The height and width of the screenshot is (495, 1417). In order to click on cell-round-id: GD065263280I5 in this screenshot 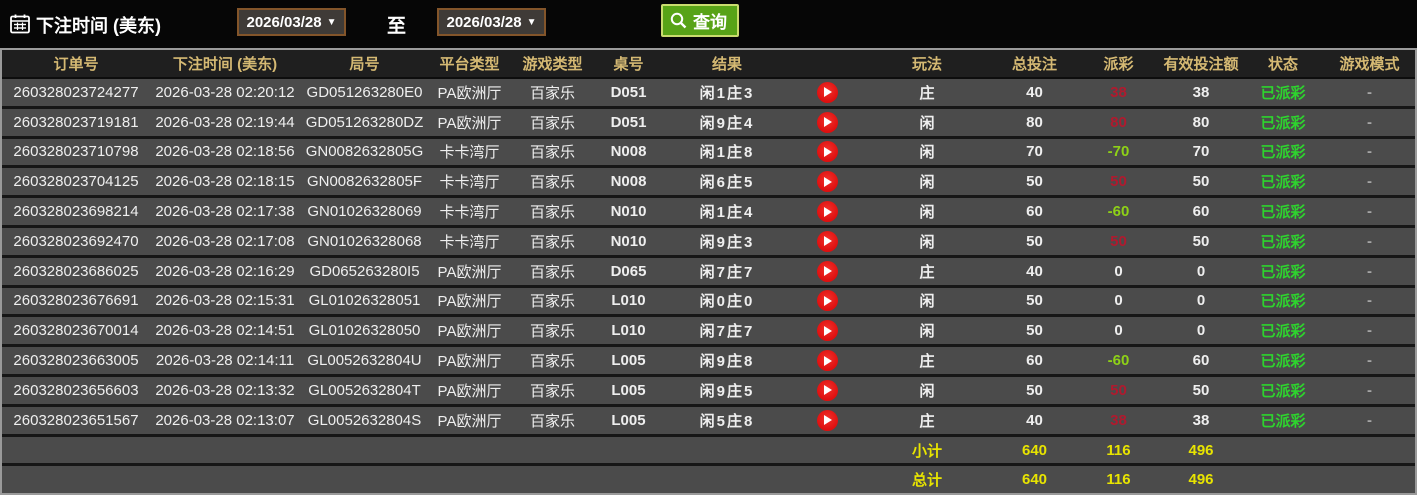, I will do `click(364, 272)`.